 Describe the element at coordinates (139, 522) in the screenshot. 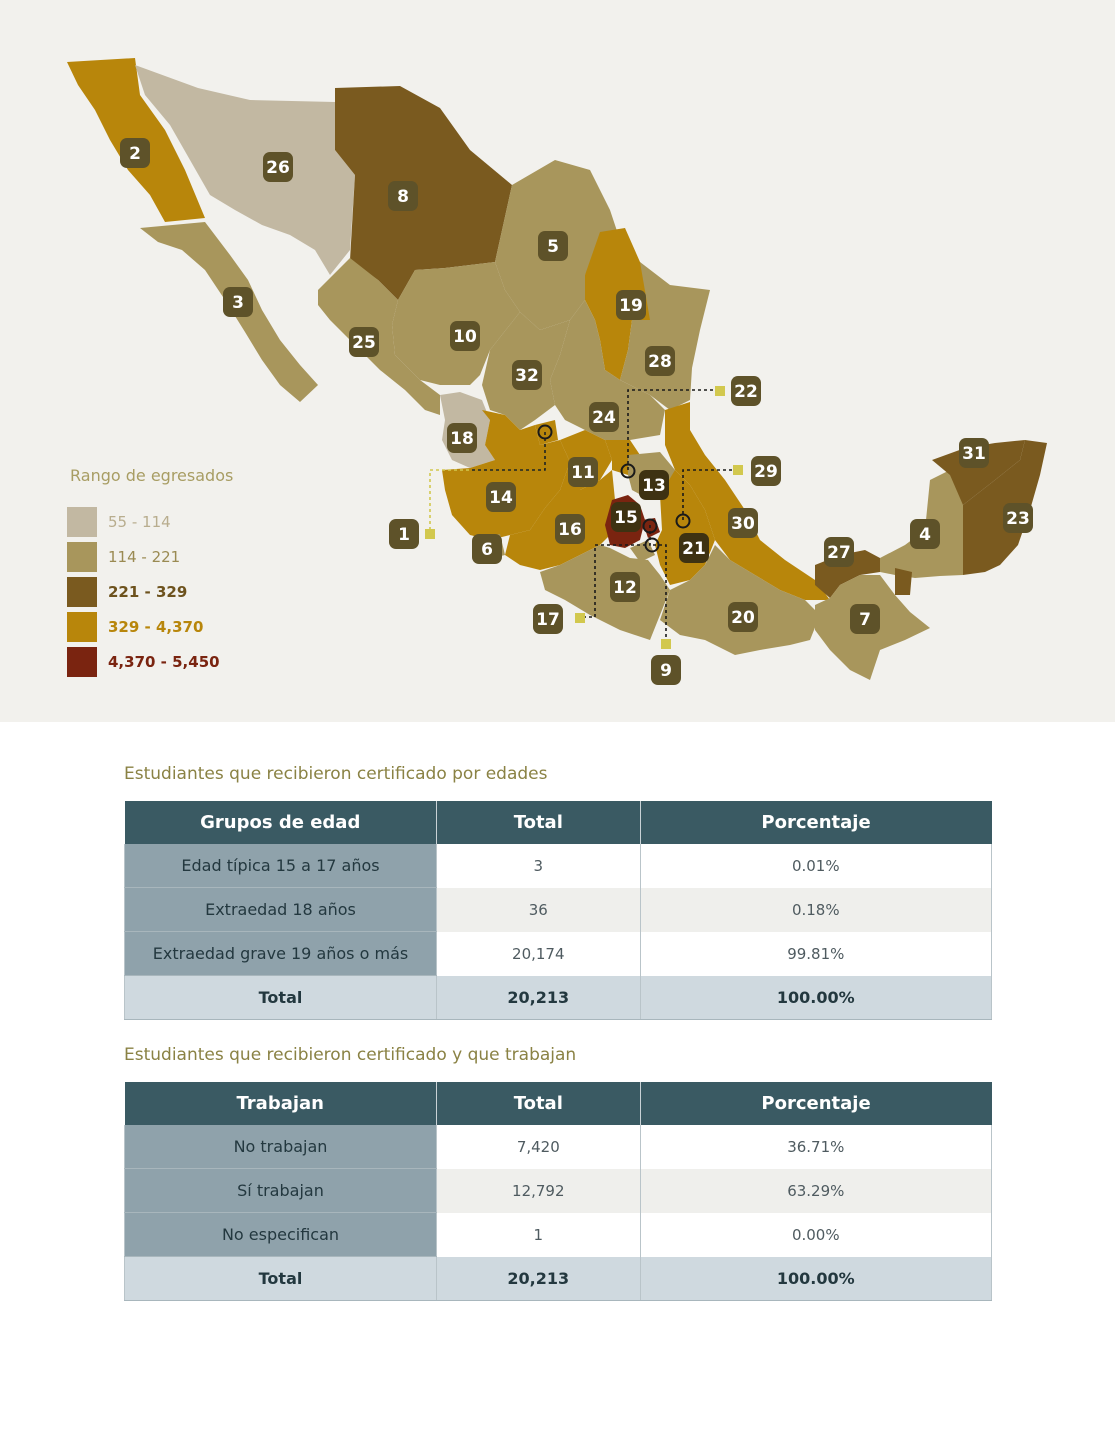

I see `legend-label: 55 - 114` at that location.